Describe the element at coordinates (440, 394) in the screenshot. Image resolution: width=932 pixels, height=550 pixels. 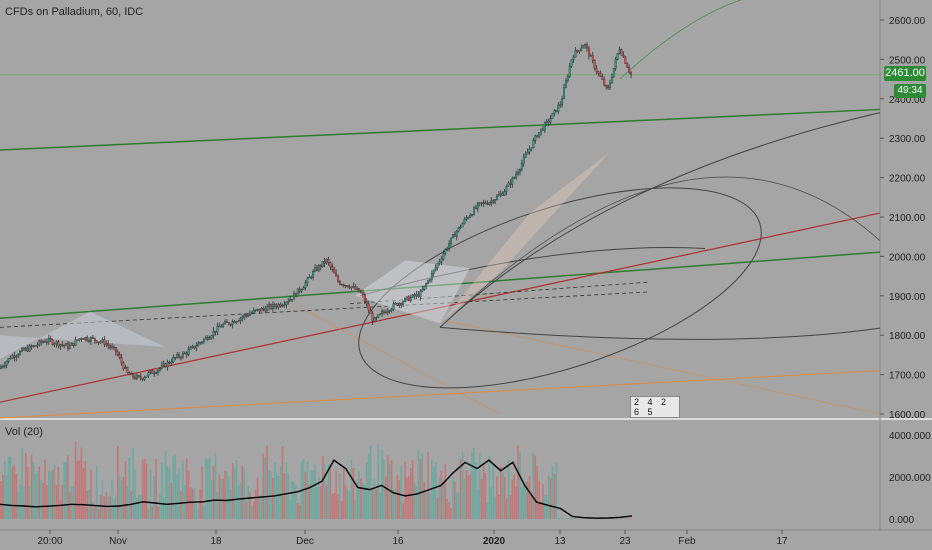
I see `orange-line` at that location.